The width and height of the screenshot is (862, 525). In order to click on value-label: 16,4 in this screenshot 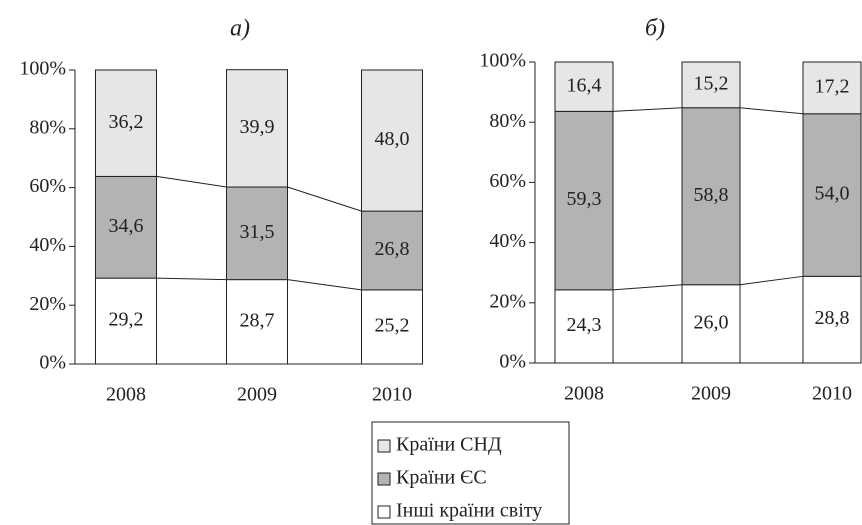, I will do `click(584, 85)`.